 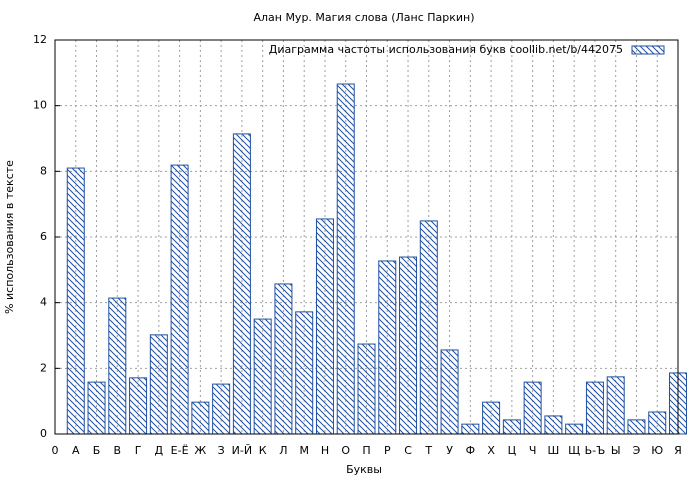 What do you see at coordinates (678, 450) in the screenshot?
I see `x-tick-label: Я` at bounding box center [678, 450].